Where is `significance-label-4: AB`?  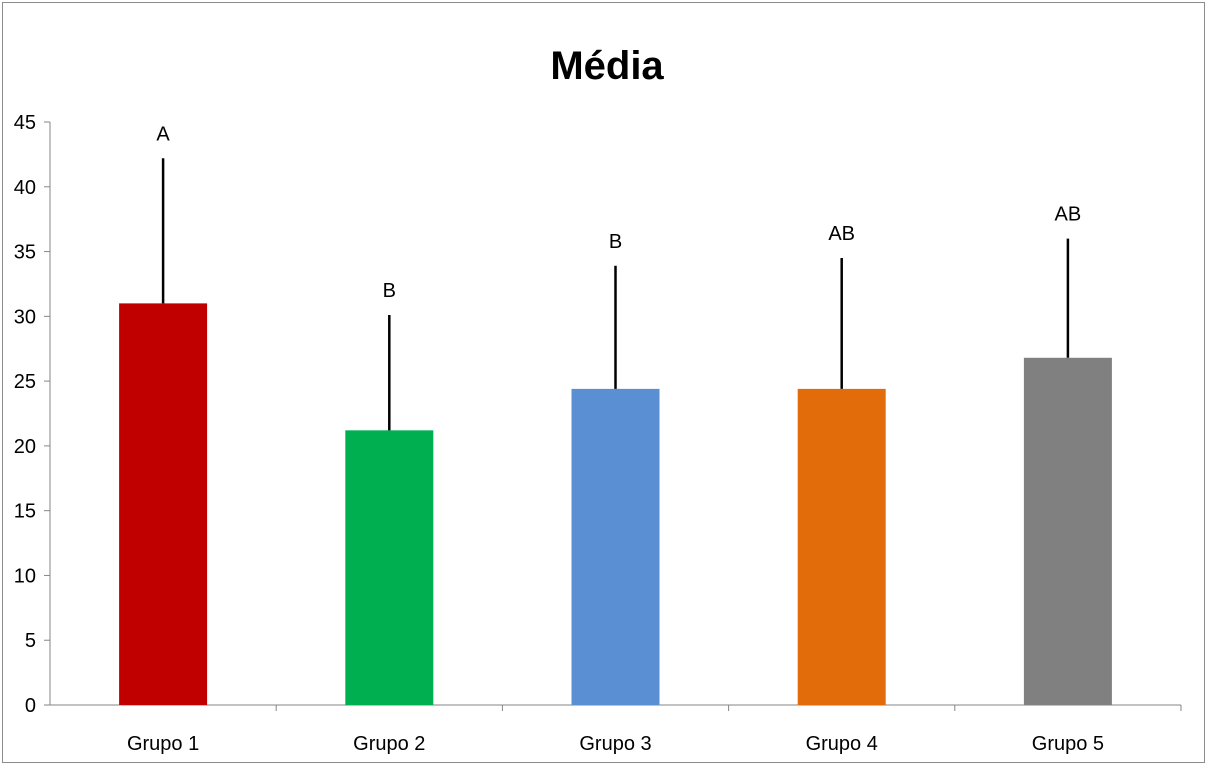 significance-label-4: AB is located at coordinates (841, 234).